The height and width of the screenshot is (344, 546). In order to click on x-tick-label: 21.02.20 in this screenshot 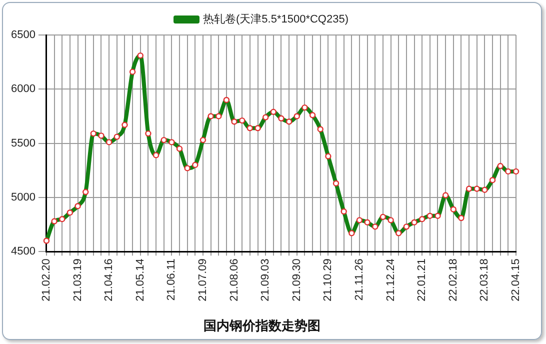, I will do `click(46, 280)`.